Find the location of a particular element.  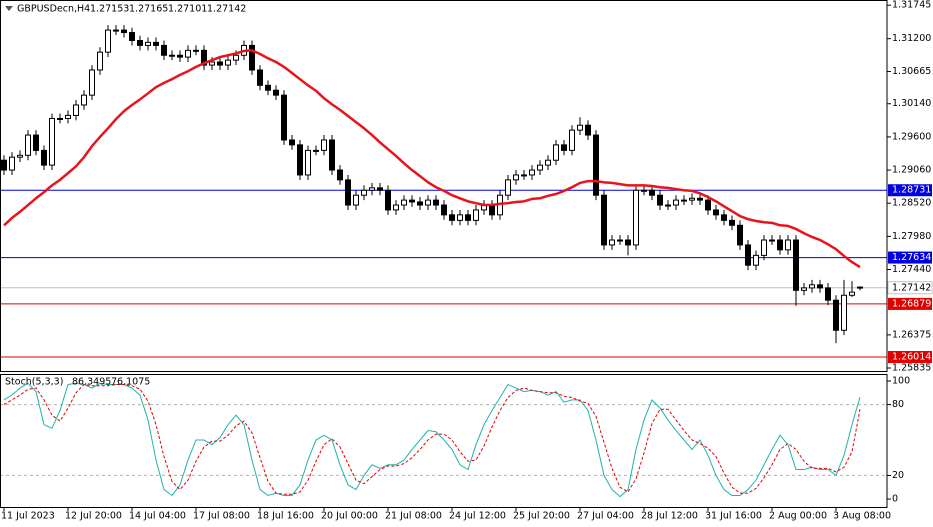

stoch-main-value: 86.3495 is located at coordinates (91, 382).